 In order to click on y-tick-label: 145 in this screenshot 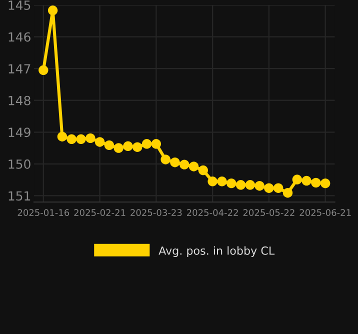, I will do `click(19, 5)`.